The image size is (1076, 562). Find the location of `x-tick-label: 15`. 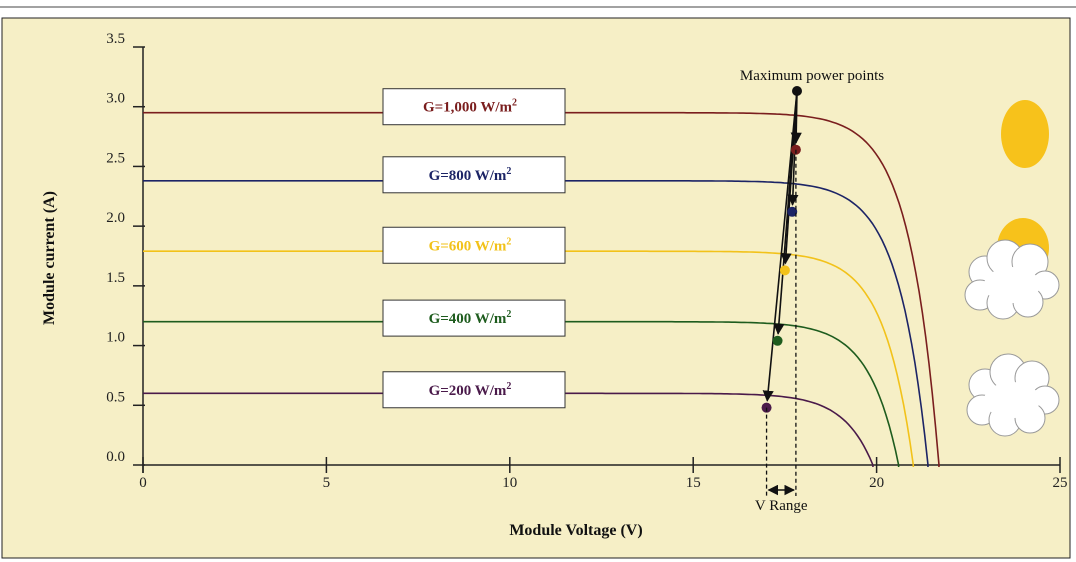

x-tick-label: 15 is located at coordinates (693, 483).